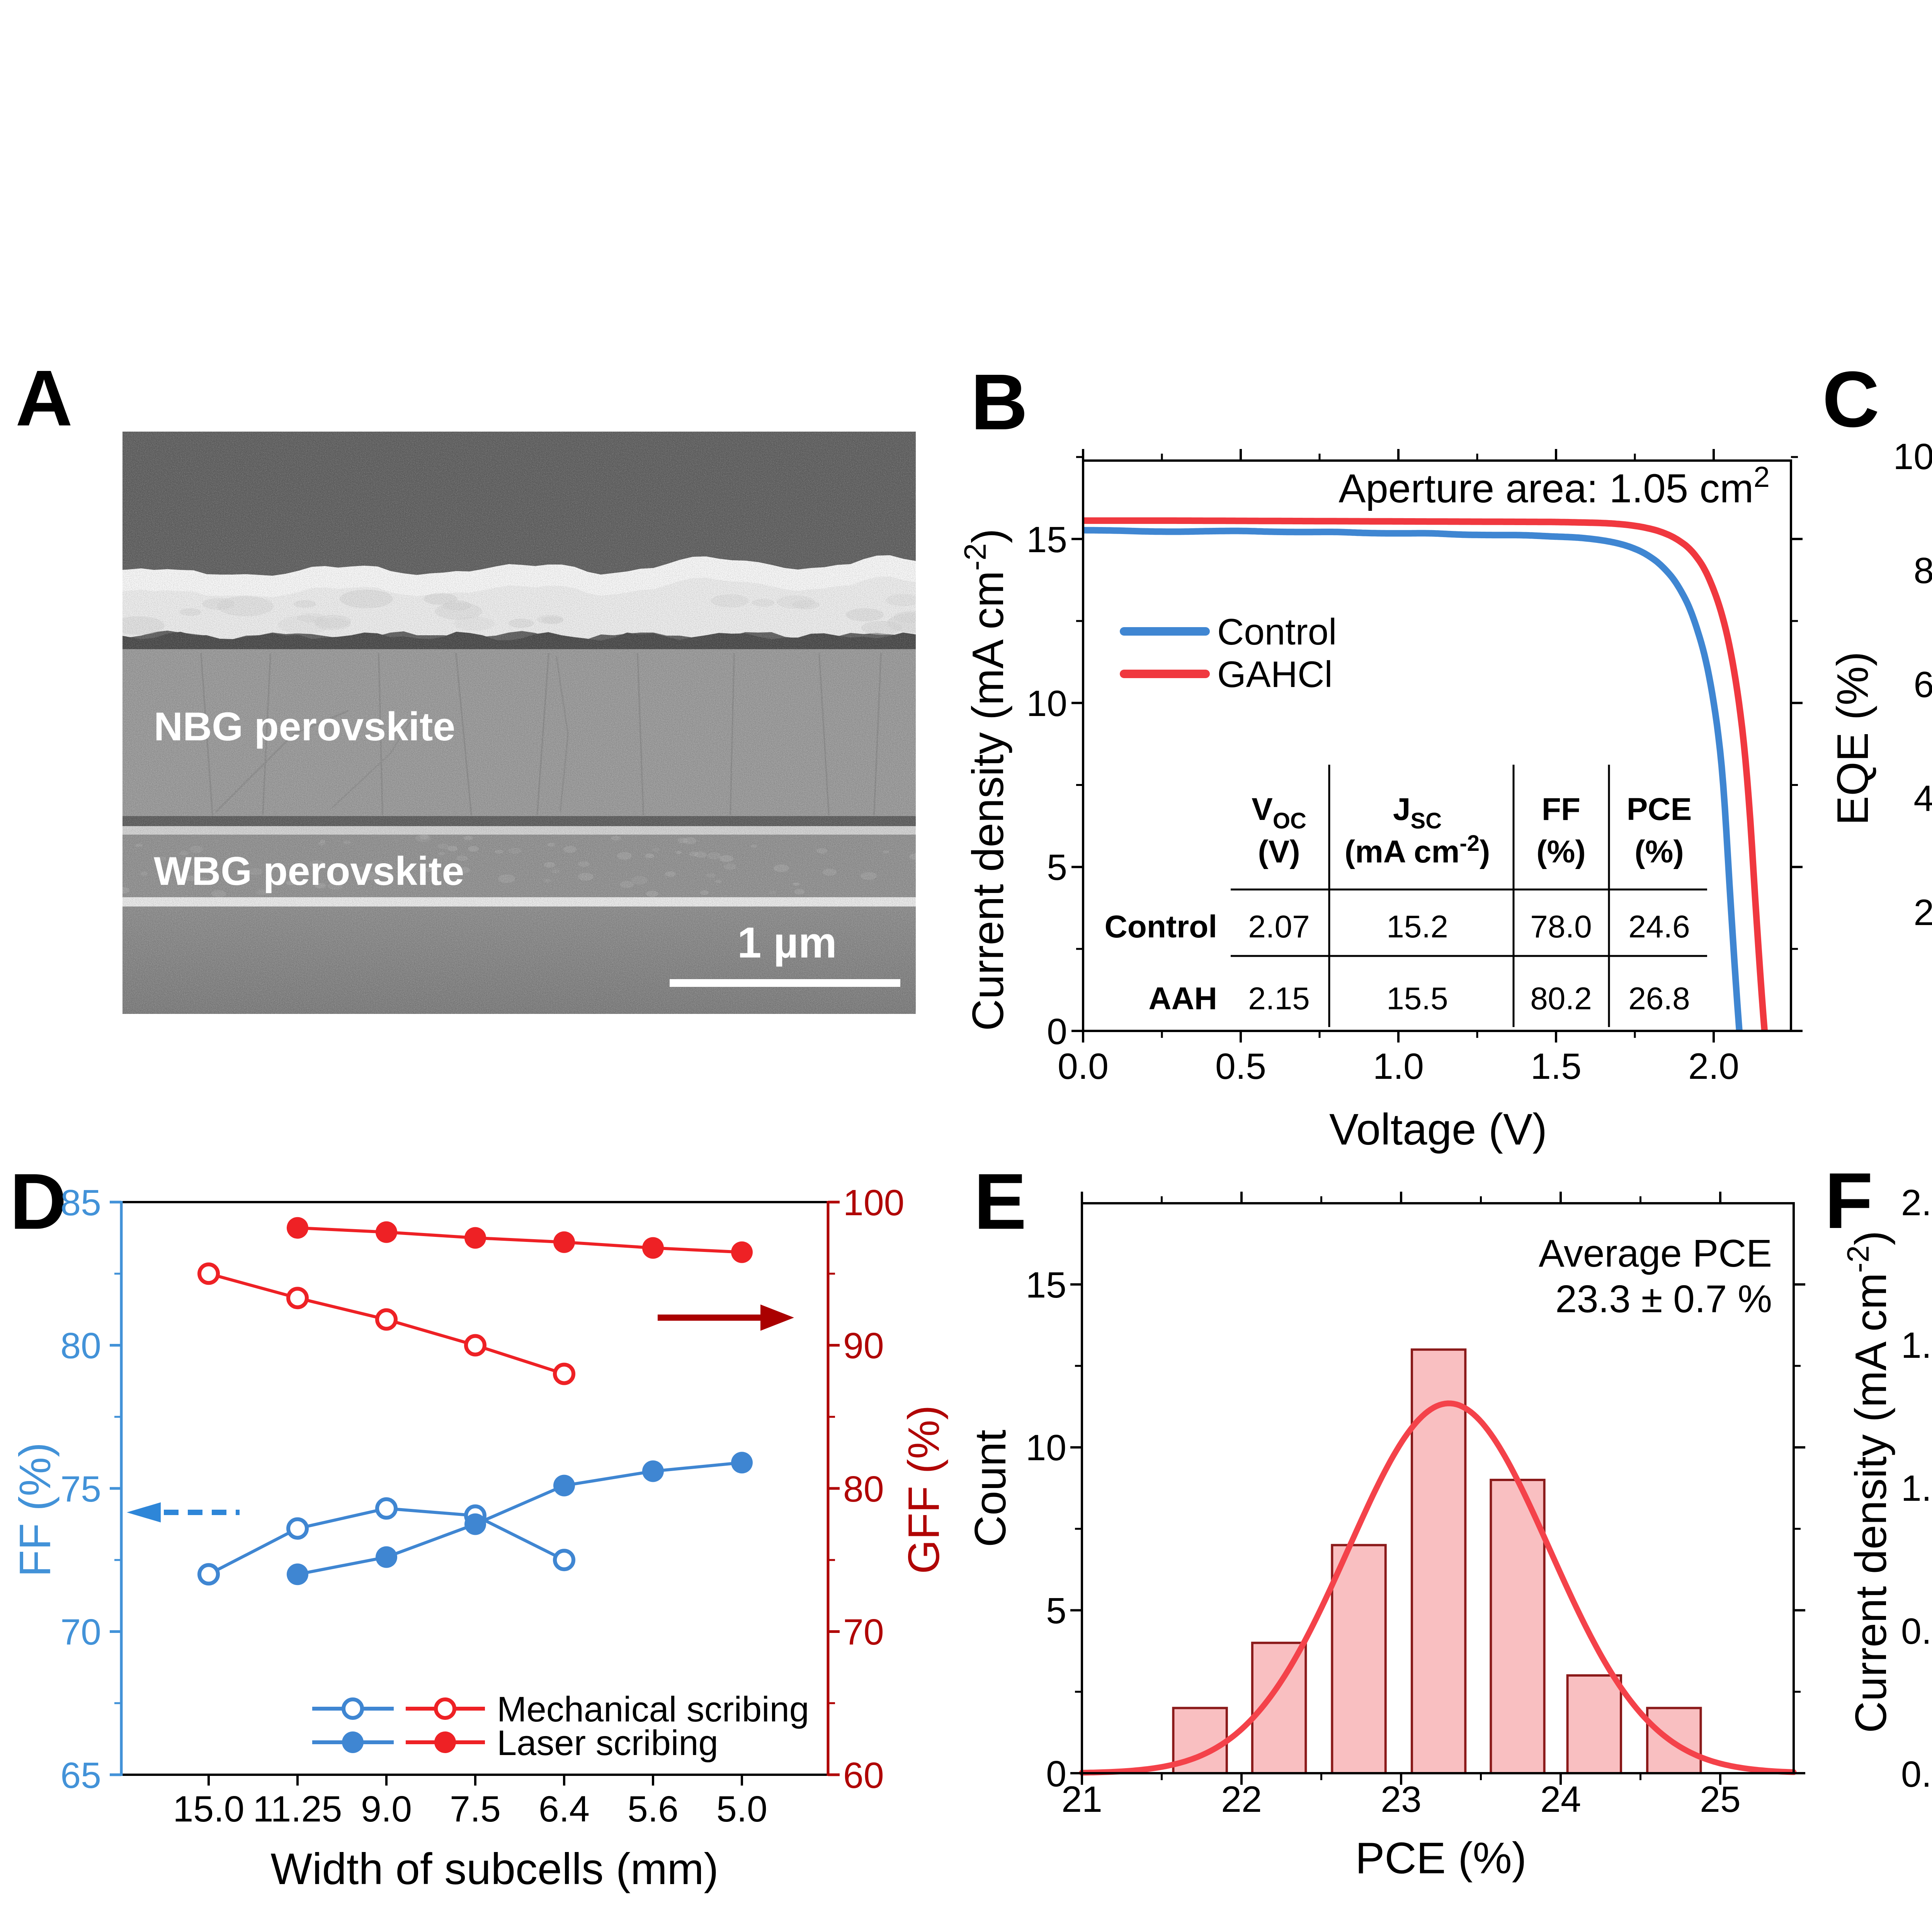  I want to click on svg-text: PCE, so click(1659, 809).